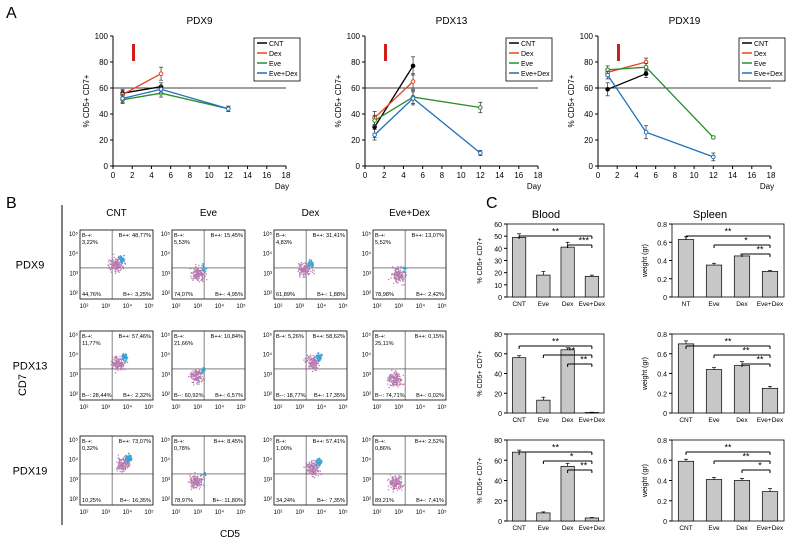 The width and height of the screenshot is (789, 546). Describe the element at coordinates (331, 295) in the screenshot. I see `quadrant-label-br: B+-: 1,88%` at that location.